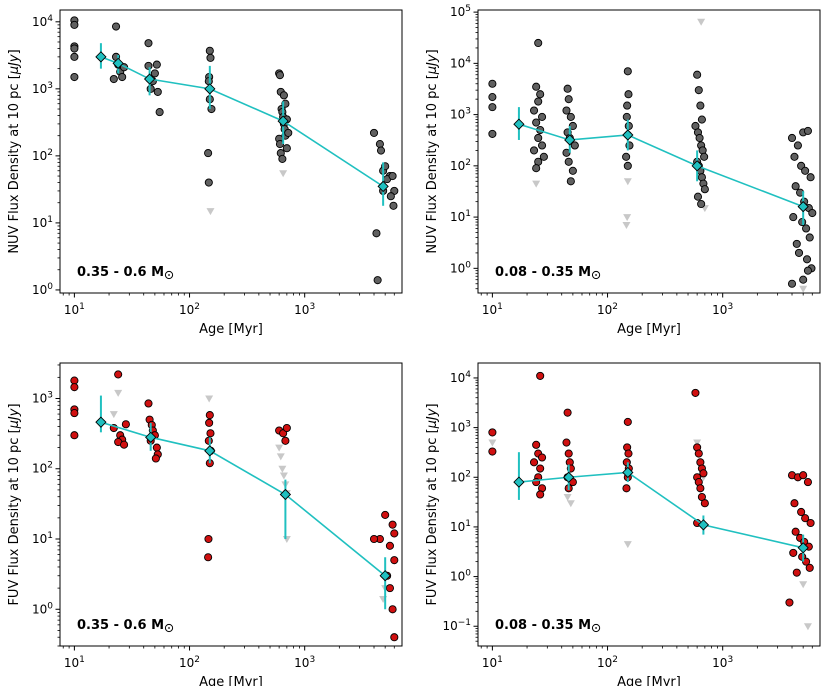 This screenshot has height=686, width=830. I want to click on y-tick-label: 10⁰, so click(460, 267).